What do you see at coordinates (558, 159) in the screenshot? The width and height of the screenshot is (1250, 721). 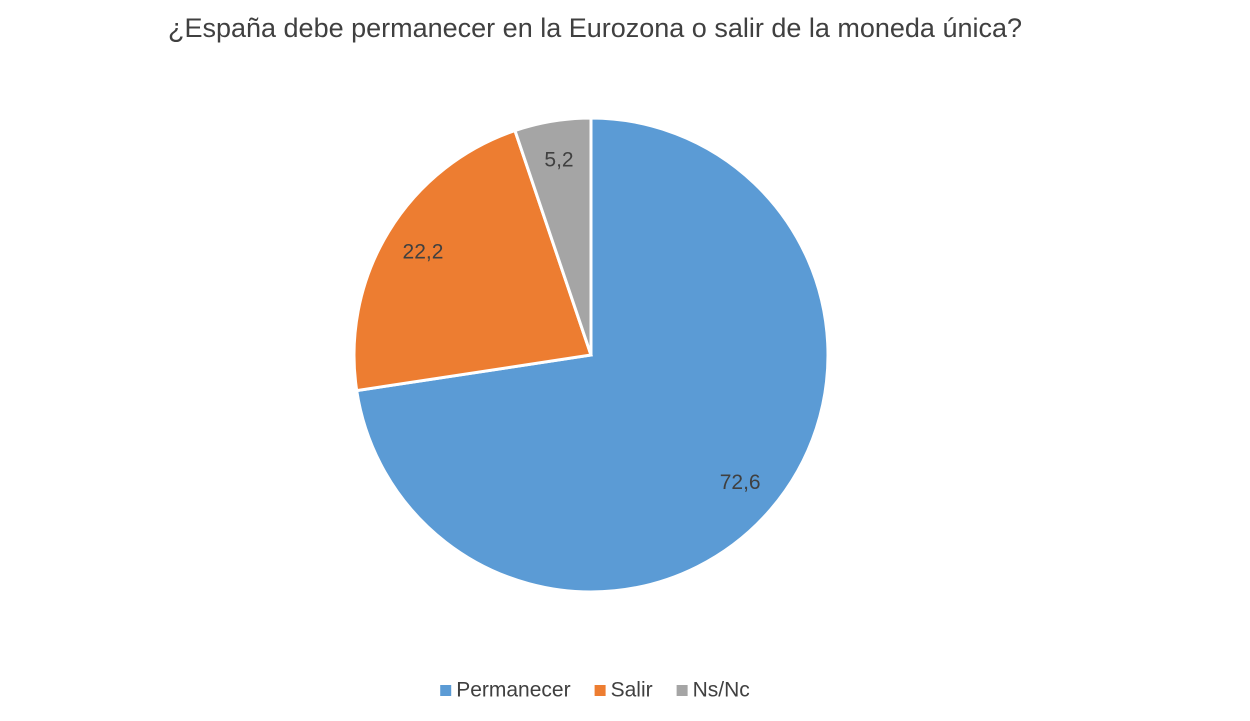 I see `data-label: 5,2` at bounding box center [558, 159].